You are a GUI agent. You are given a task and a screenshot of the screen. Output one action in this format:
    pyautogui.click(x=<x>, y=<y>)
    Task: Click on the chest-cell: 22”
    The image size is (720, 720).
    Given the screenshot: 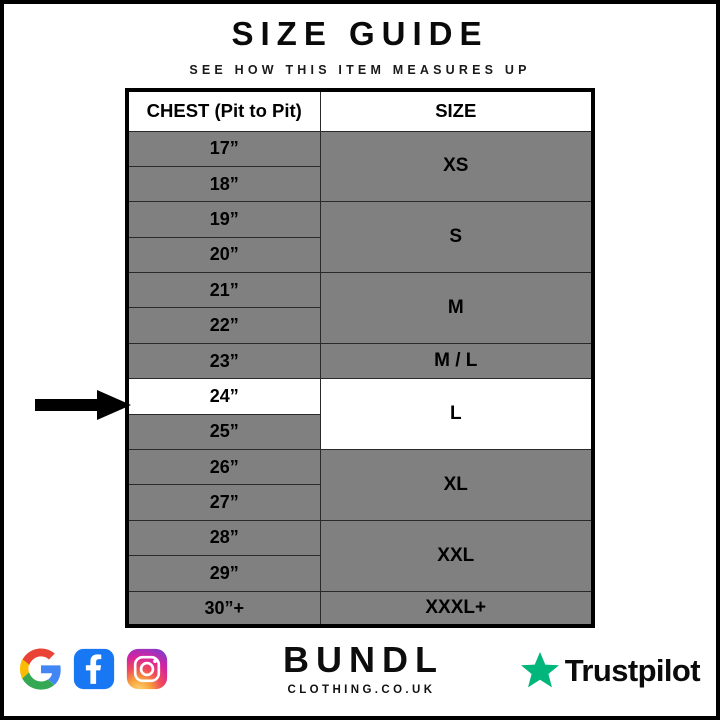 What is the action you would take?
    pyautogui.click(x=223, y=325)
    